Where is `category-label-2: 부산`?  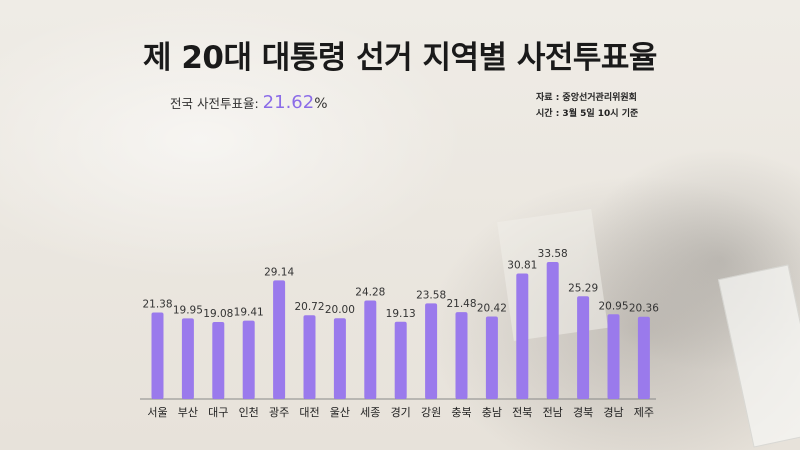
category-label-2: 부산 is located at coordinates (188, 412).